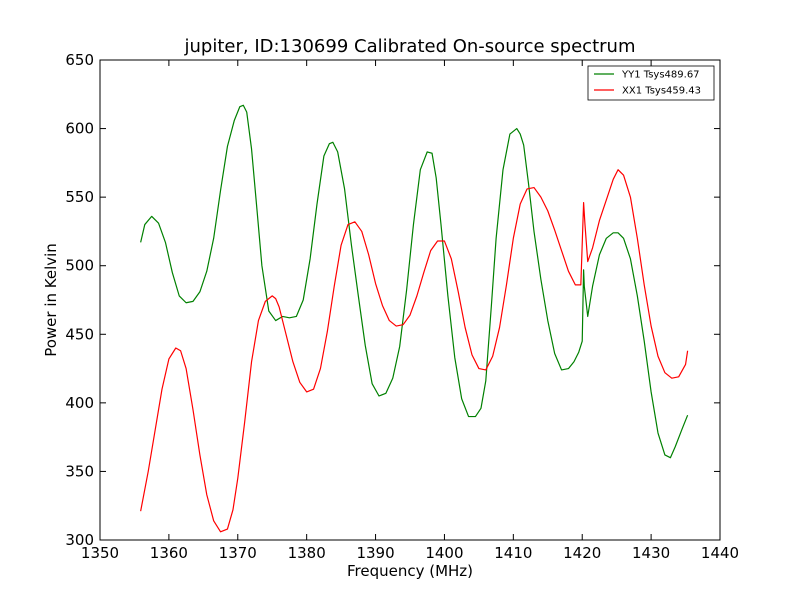 This screenshot has width=800, height=600. I want to click on legend: YY1 Tsys489.67 XX1 Tsys459.43, so click(651, 83).